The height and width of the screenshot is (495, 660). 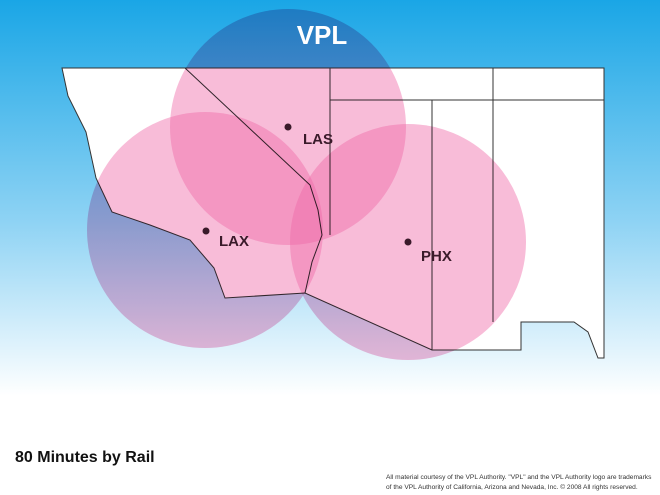 I want to click on city-label: LAS, so click(x=318, y=139).